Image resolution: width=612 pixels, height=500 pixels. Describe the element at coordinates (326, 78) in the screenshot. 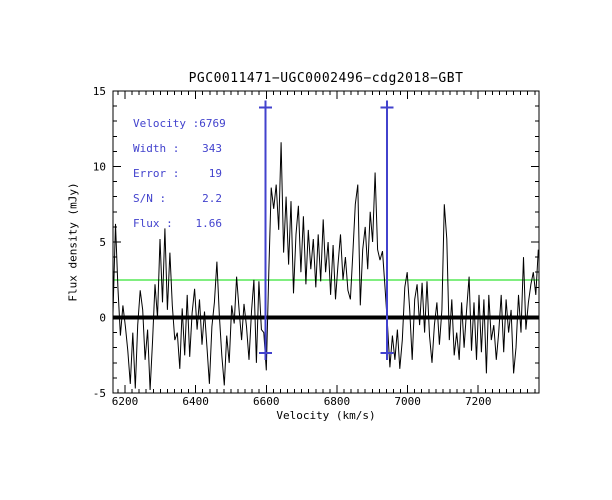

I see `plot-title: PGC0011471−UGC0002496−cdg2018−GBT` at that location.